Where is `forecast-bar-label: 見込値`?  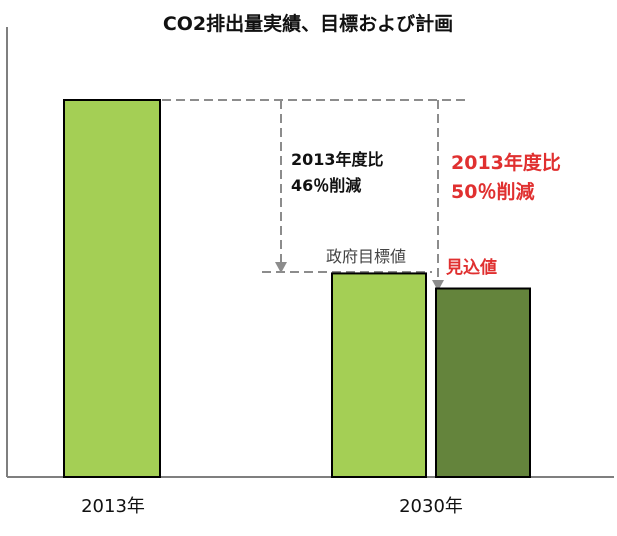
forecast-bar-label: 見込値 is located at coordinates (471, 267).